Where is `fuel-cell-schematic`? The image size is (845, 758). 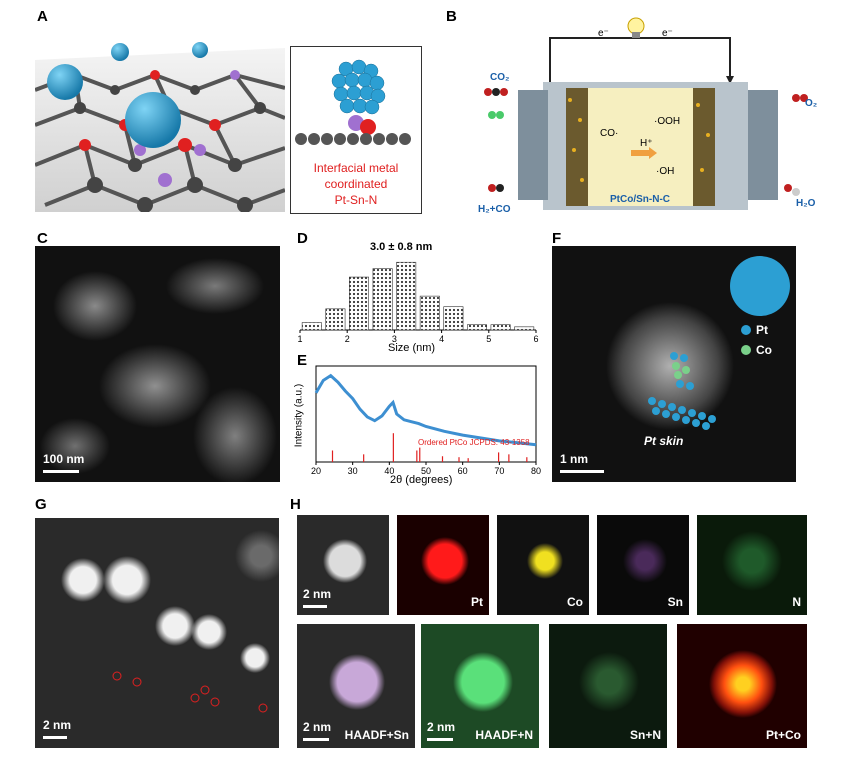
fuel-cell-schematic is located at coordinates (646, 113).